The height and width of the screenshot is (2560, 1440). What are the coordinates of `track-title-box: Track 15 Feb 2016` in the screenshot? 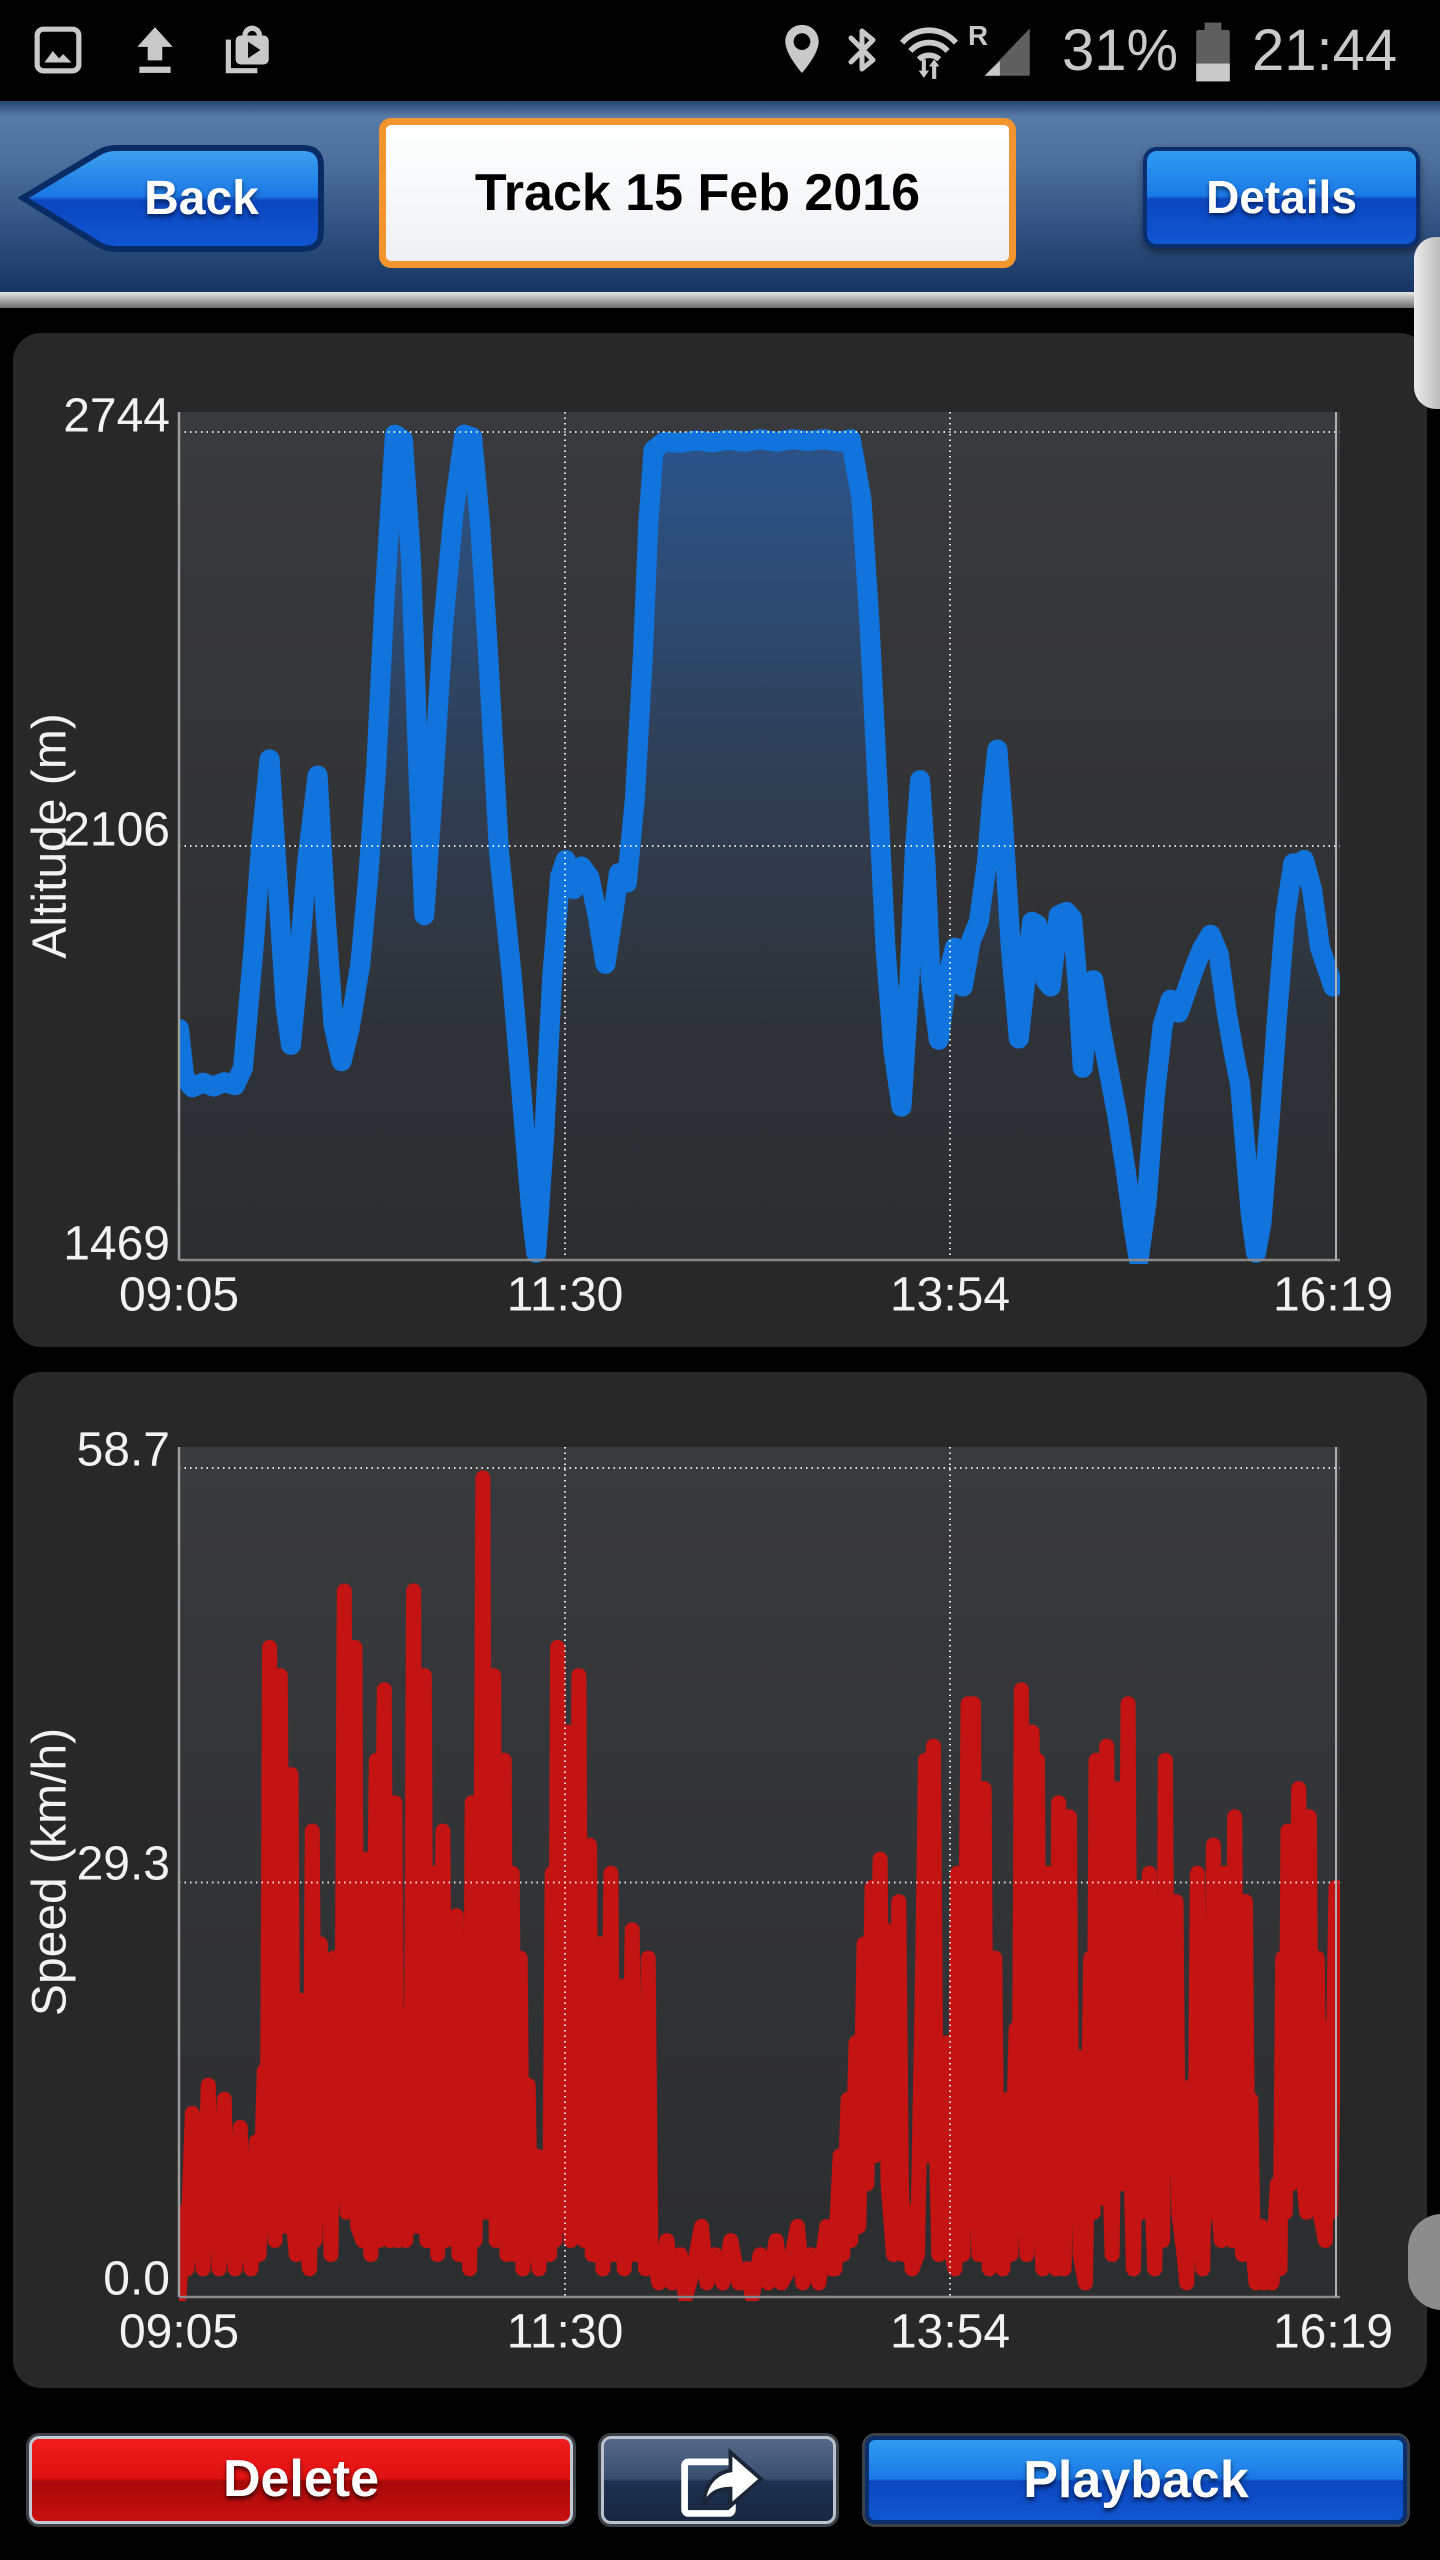 It's located at (697, 193).